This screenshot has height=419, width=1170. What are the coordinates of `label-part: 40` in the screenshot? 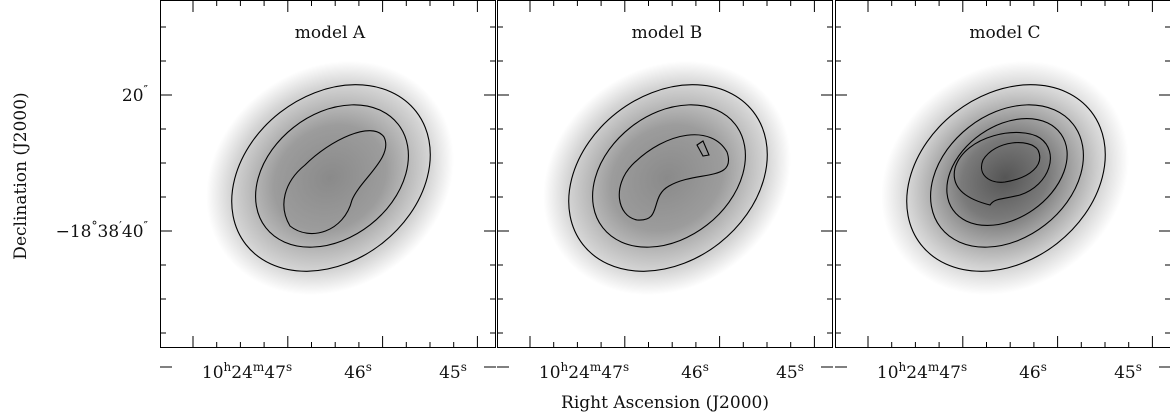 It's located at (133, 232).